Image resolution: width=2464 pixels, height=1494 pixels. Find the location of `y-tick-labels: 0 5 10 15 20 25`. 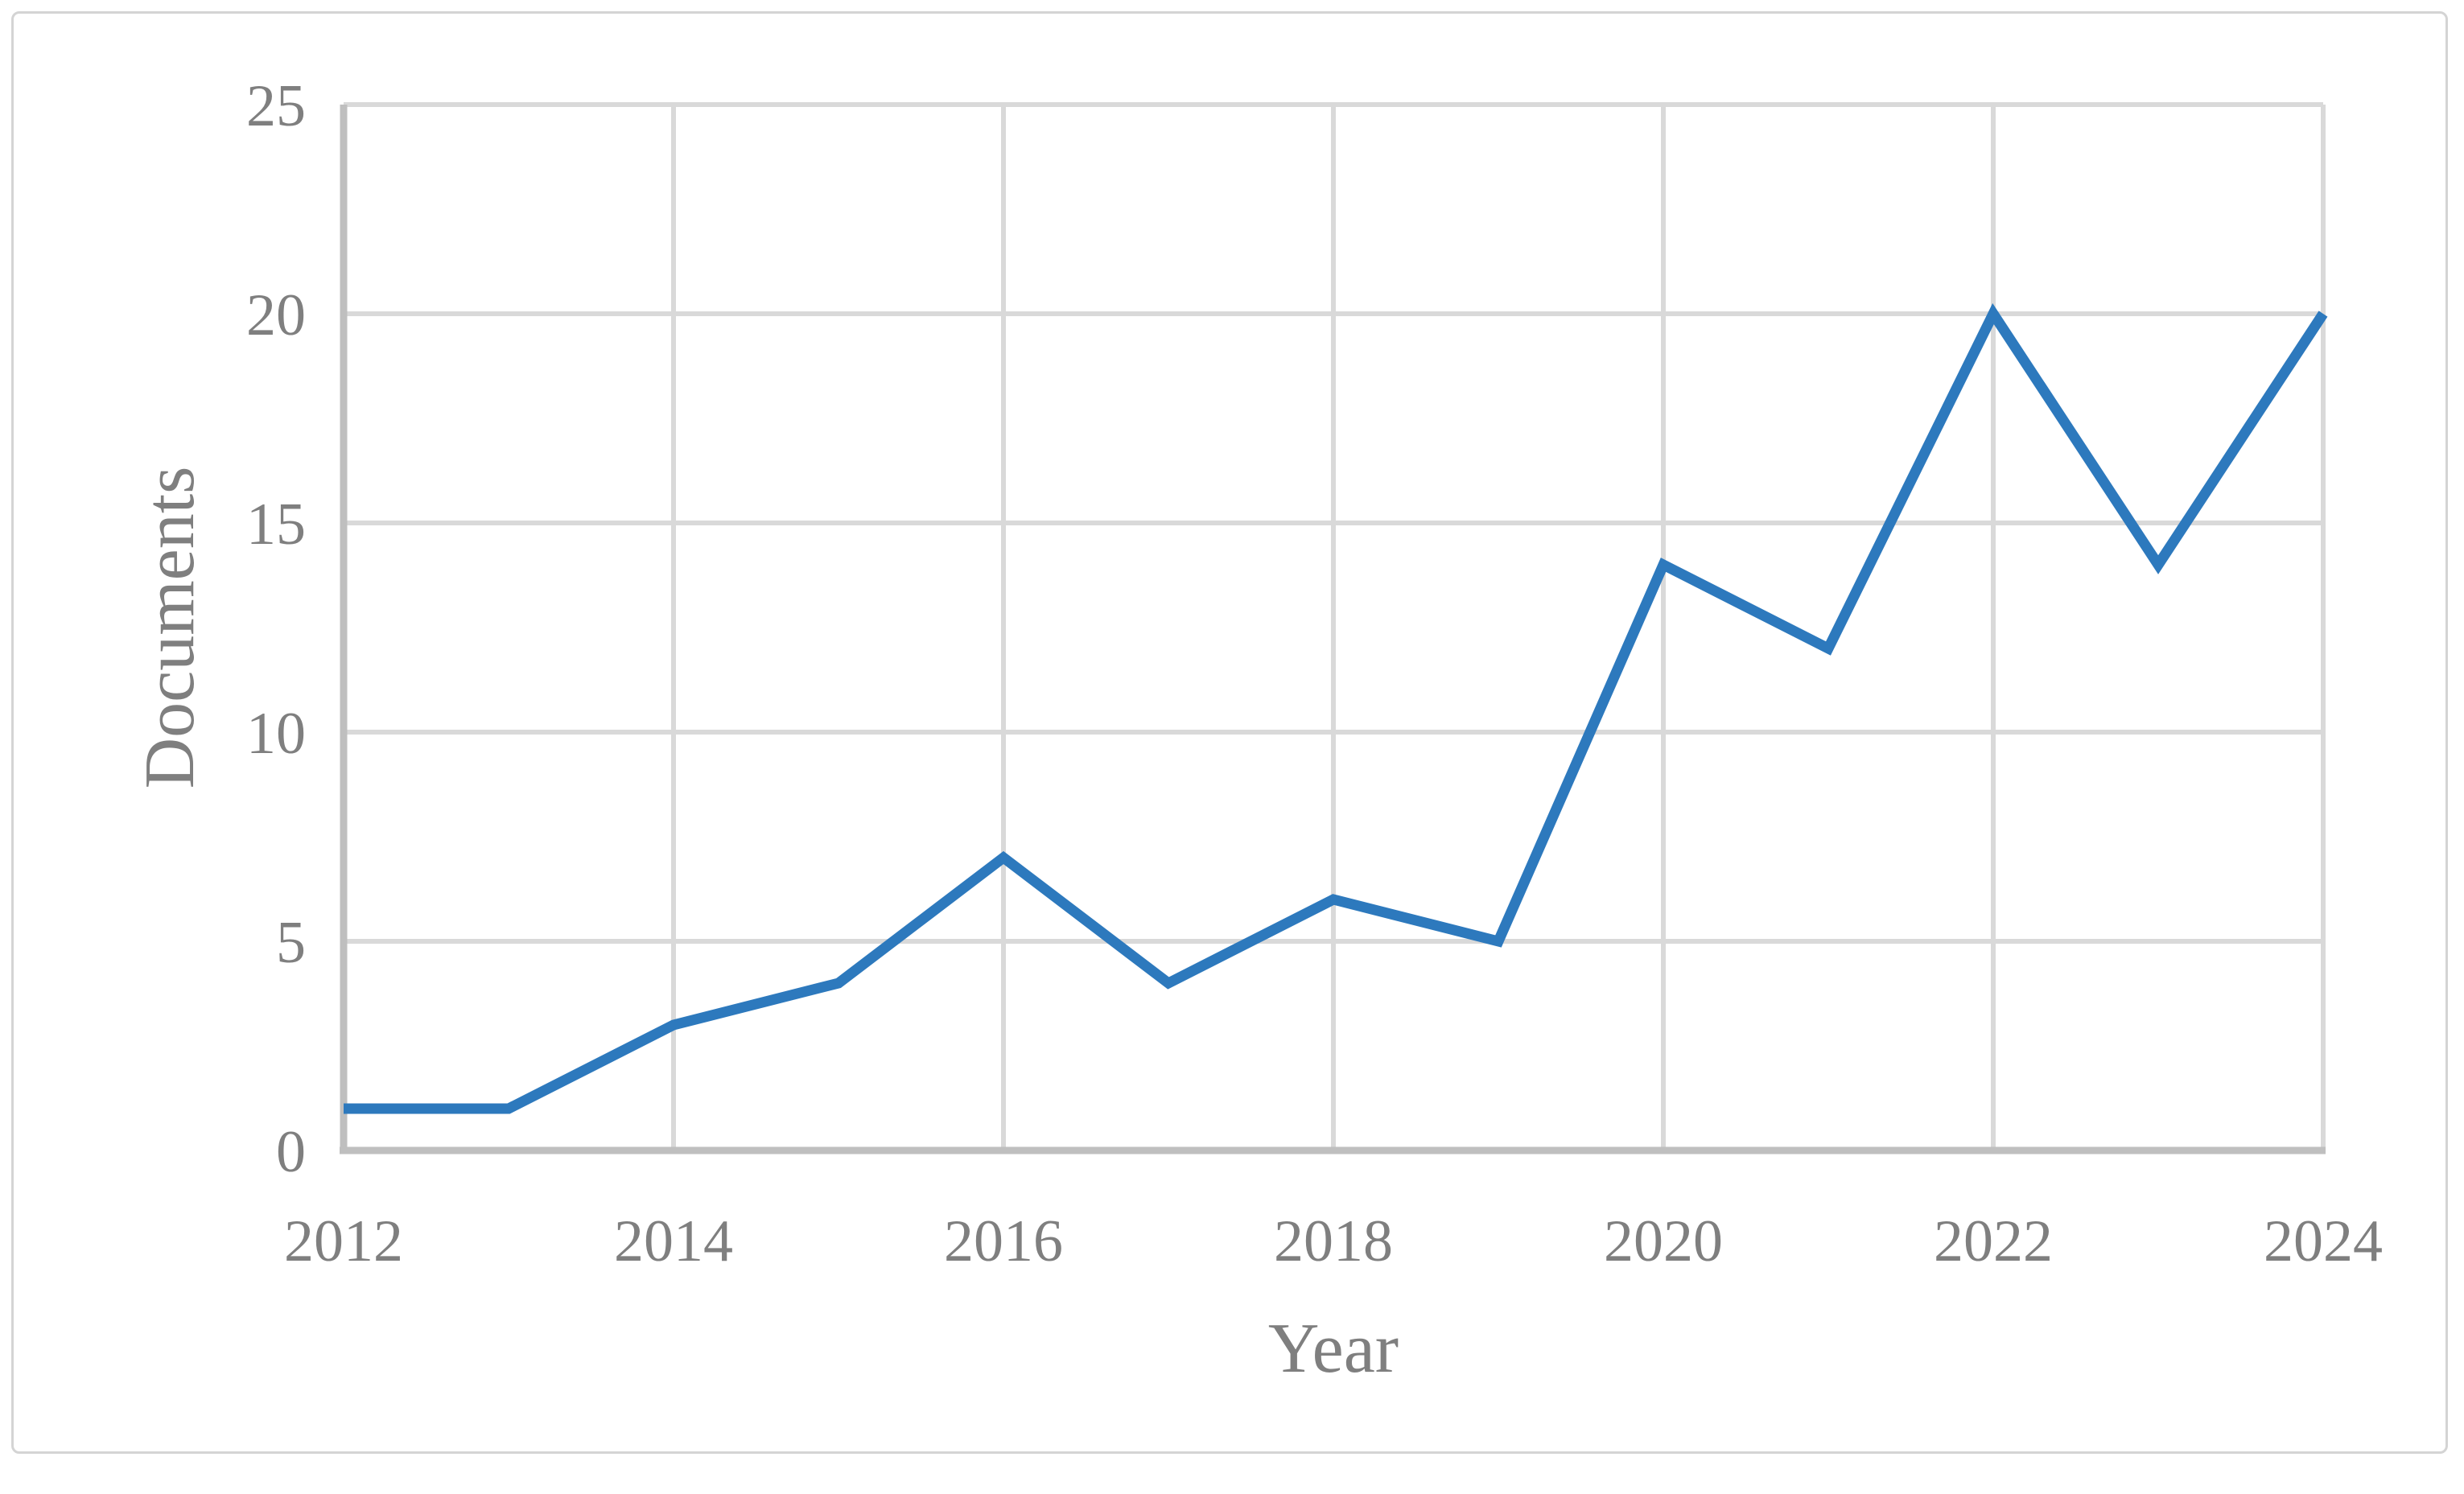

y-tick-labels: 0 5 10 15 20 25 is located at coordinates (276, 629).